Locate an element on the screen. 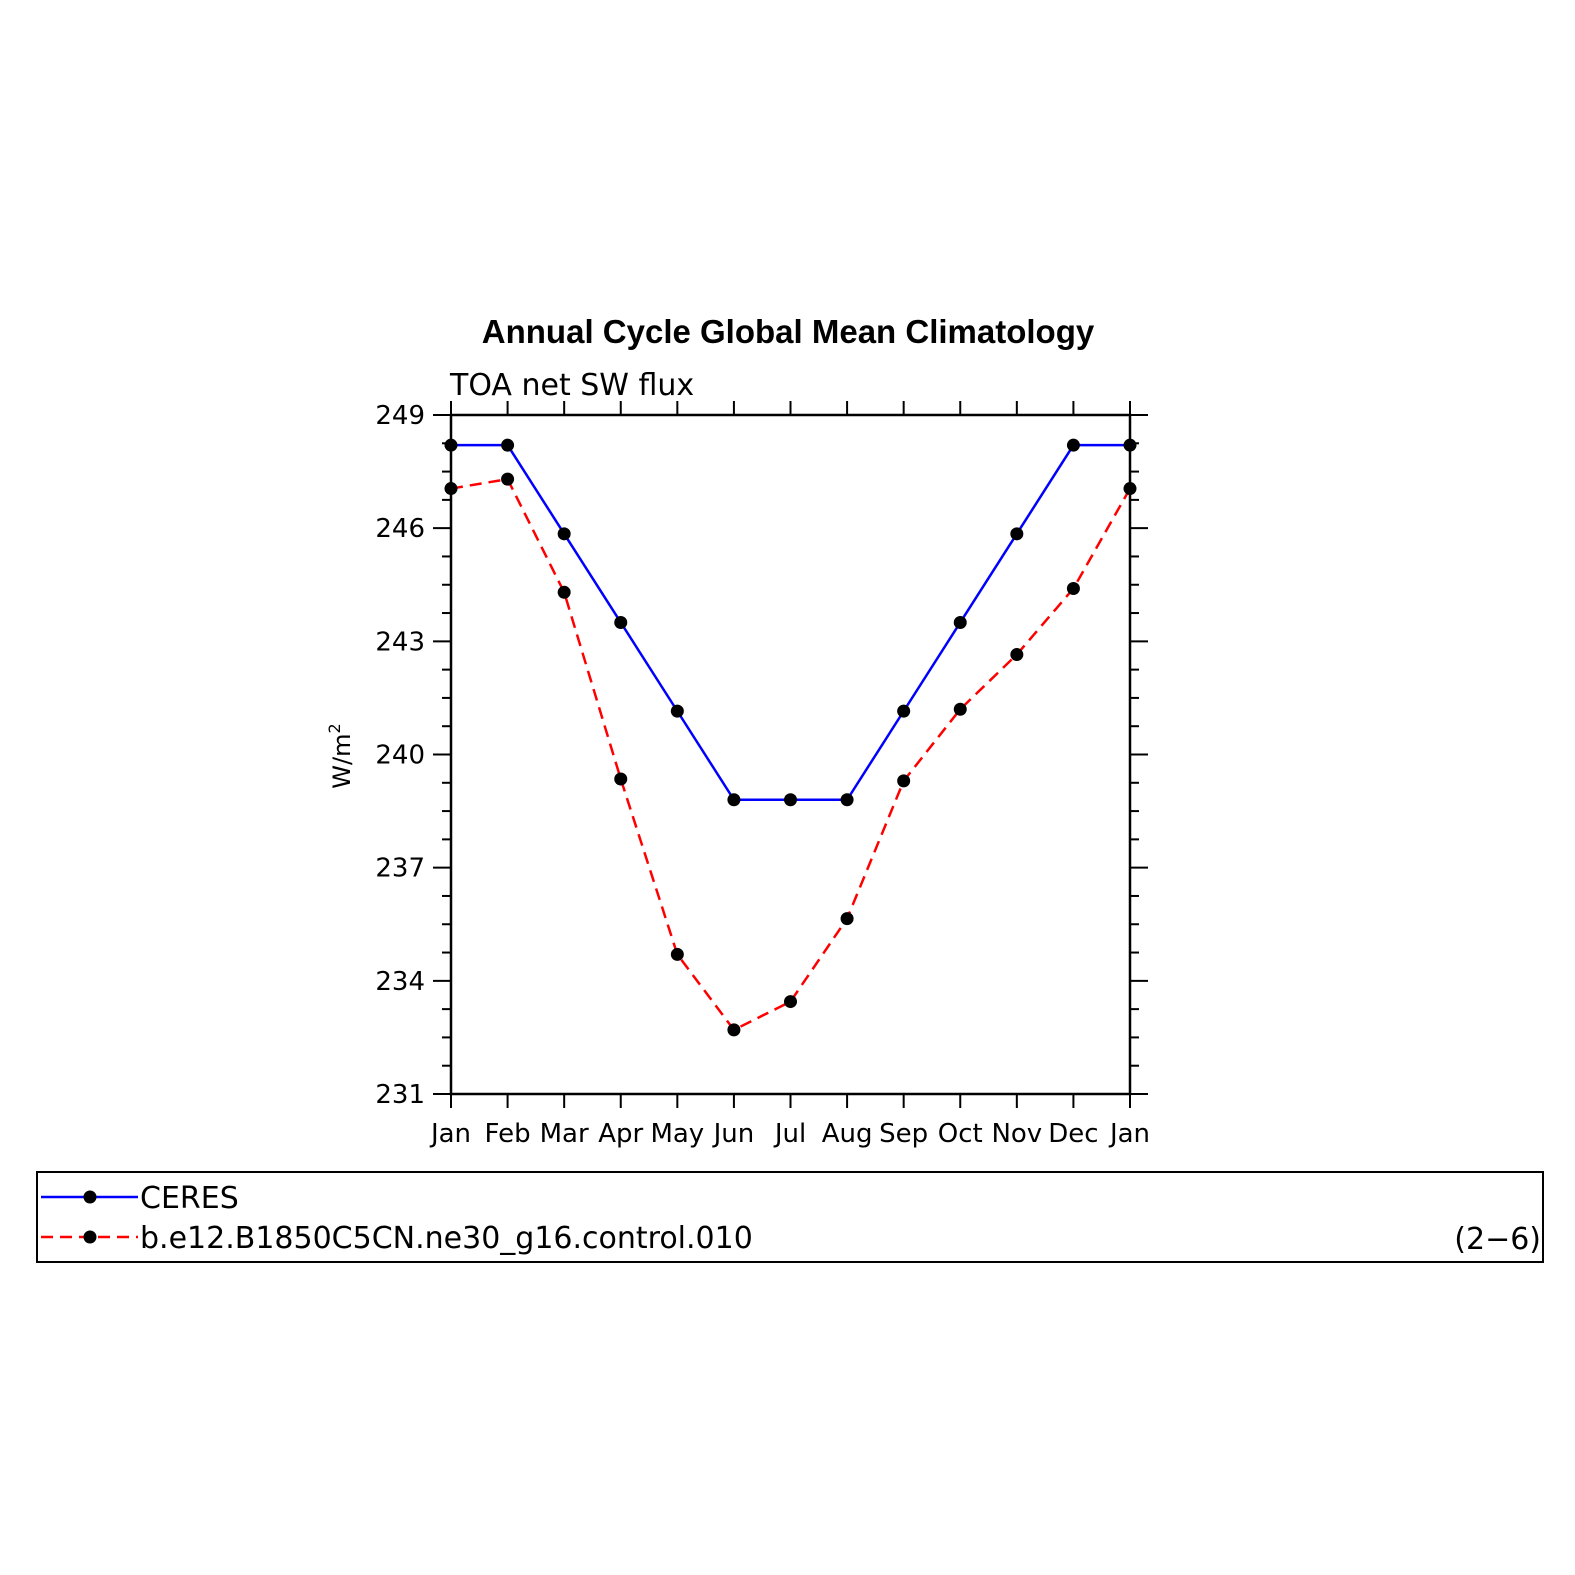  x-tick-label: Nov is located at coordinates (1016, 1134).